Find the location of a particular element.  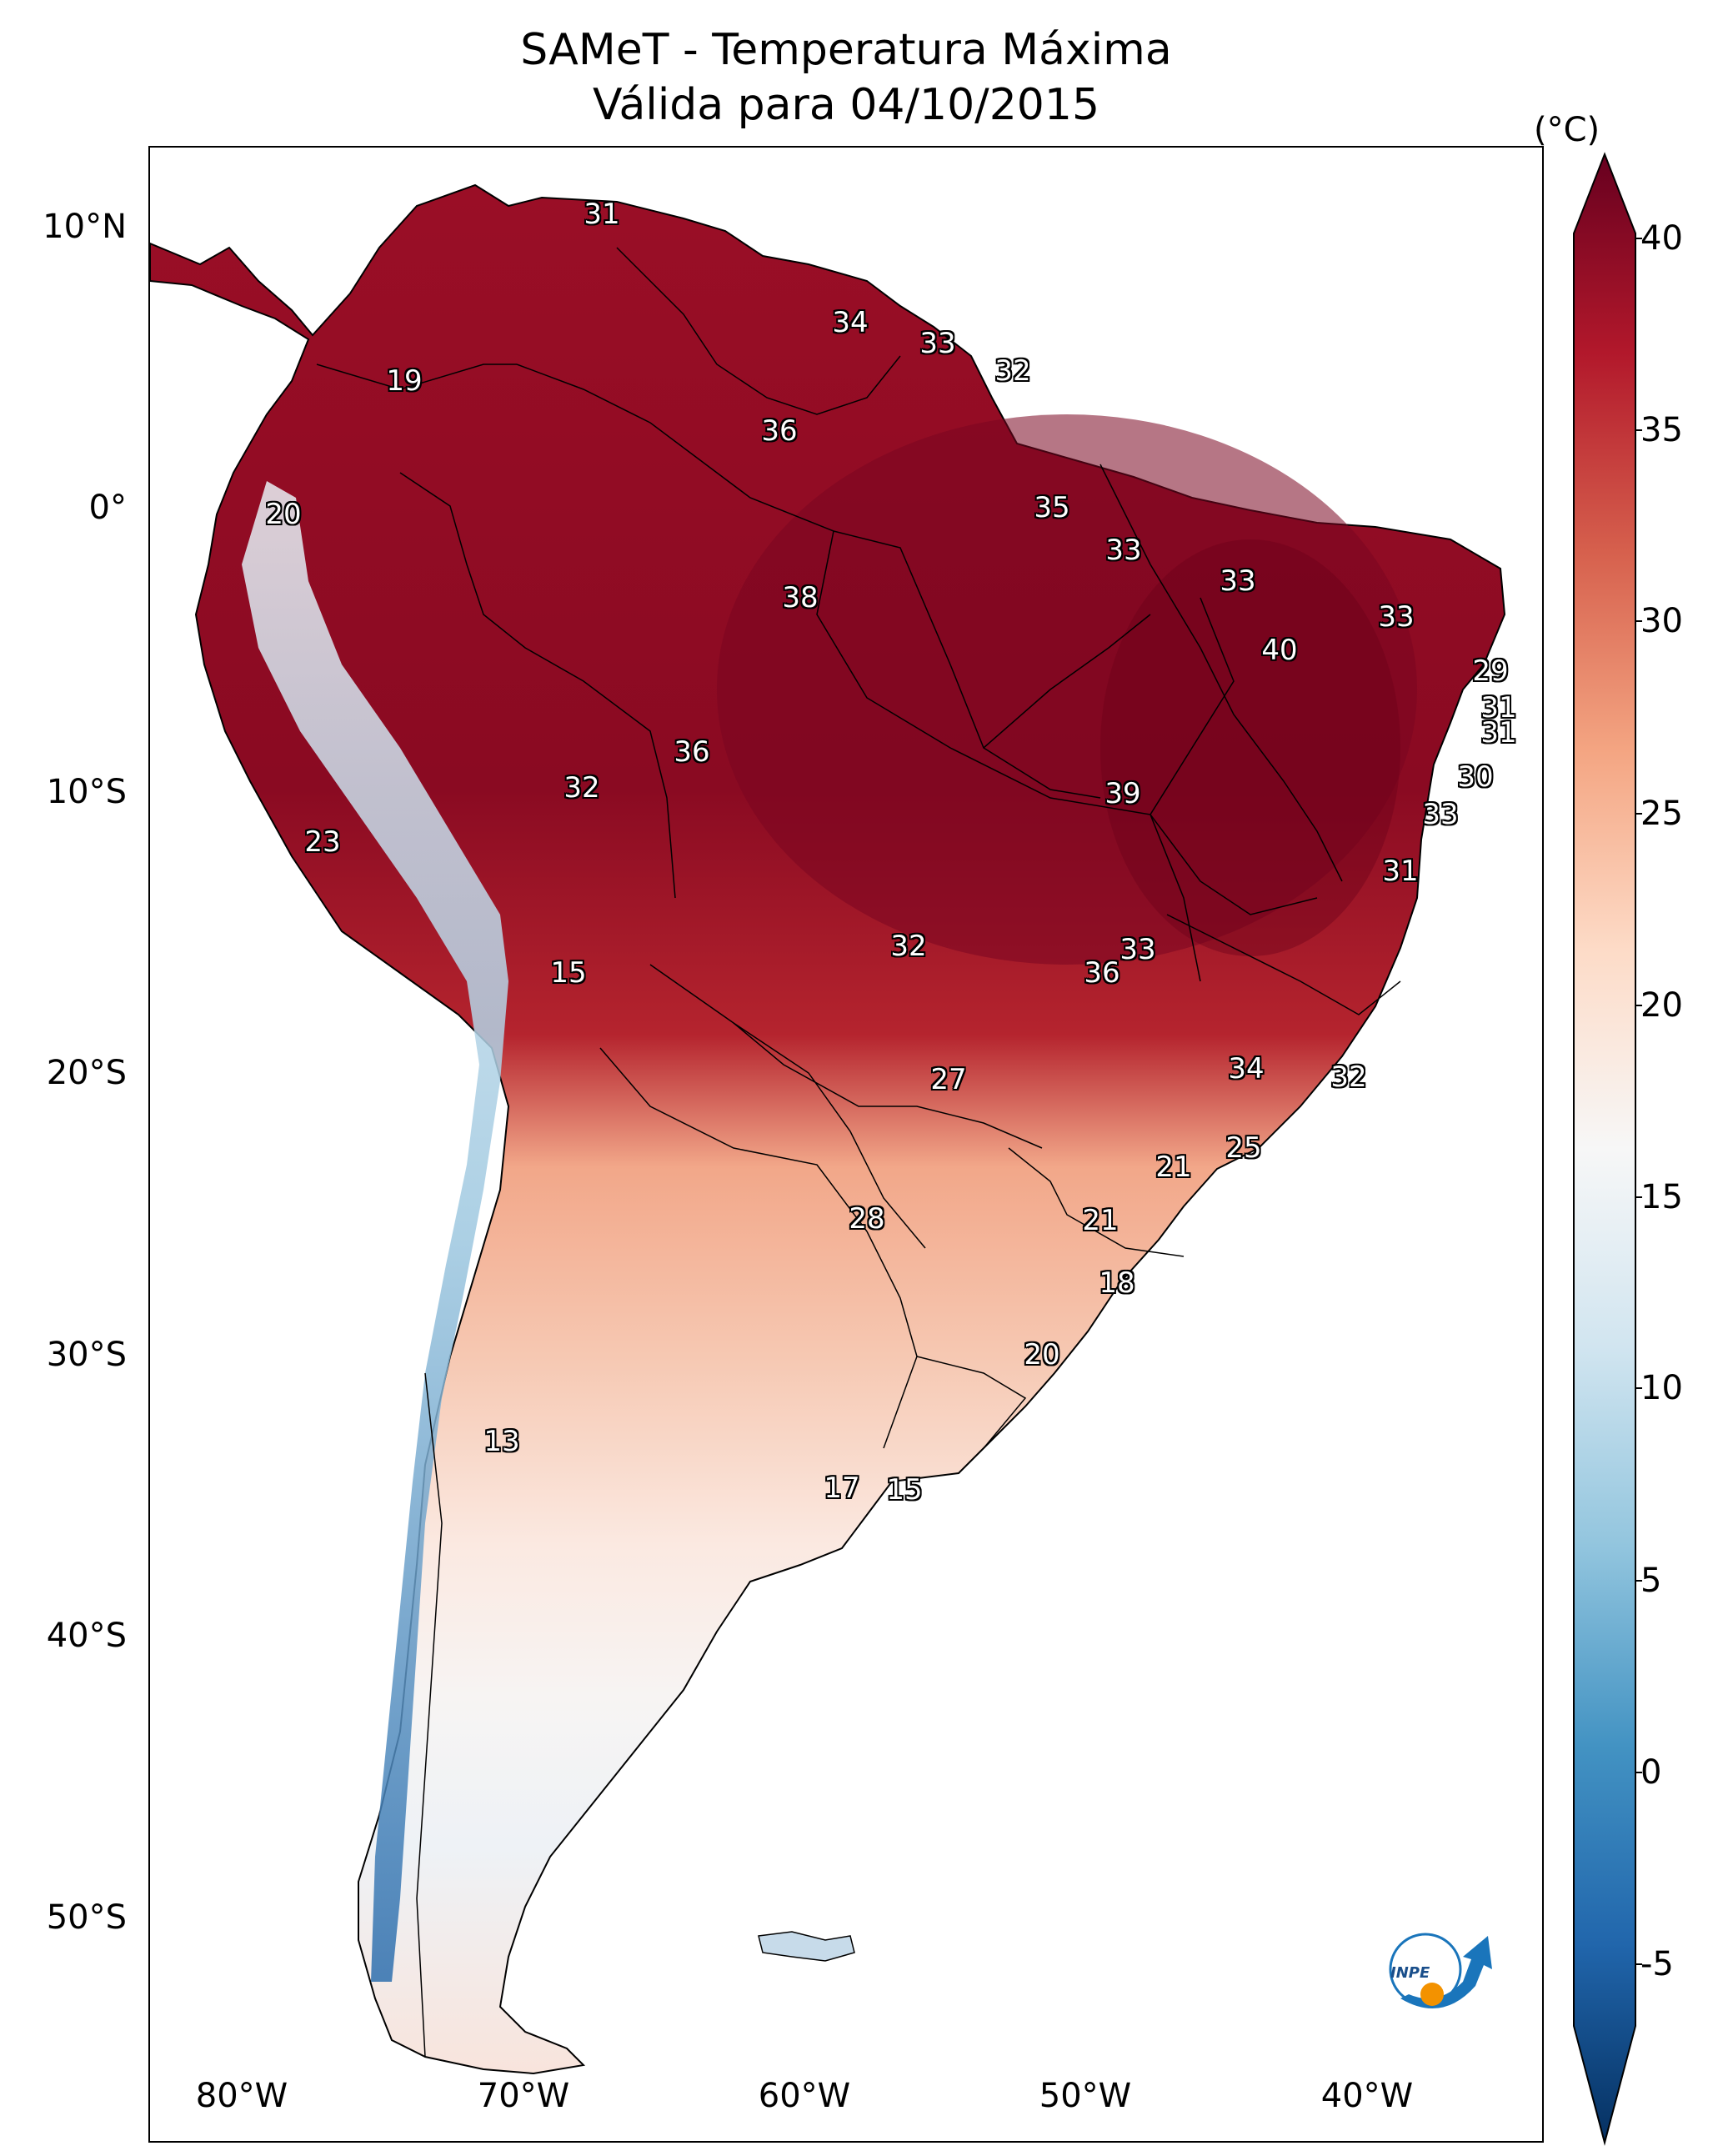

temp-label-uruguay-coast: 15 is located at coordinates (905, 1490).